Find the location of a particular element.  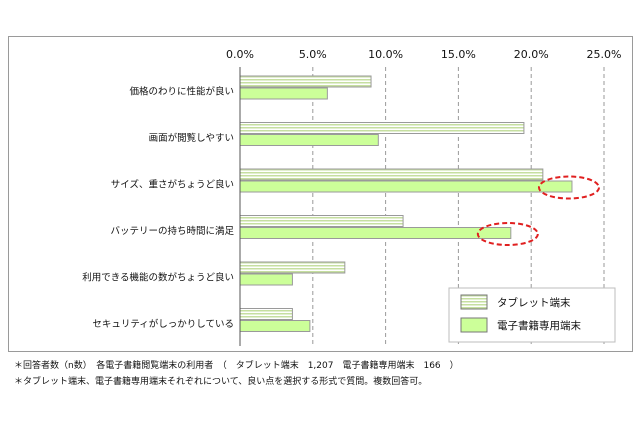

category-label: 価格のわりに性能が良い is located at coordinates (181, 91).